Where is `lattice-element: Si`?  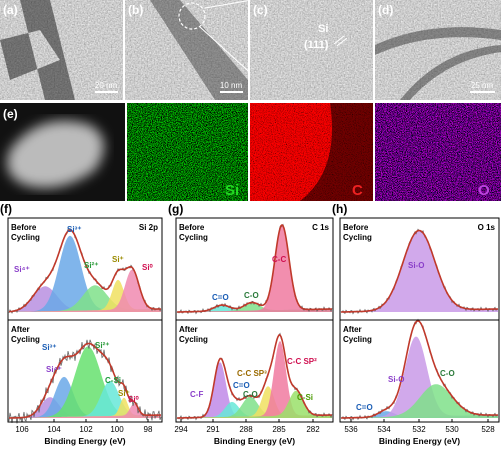
lattice-element: Si is located at coordinates (323, 29).